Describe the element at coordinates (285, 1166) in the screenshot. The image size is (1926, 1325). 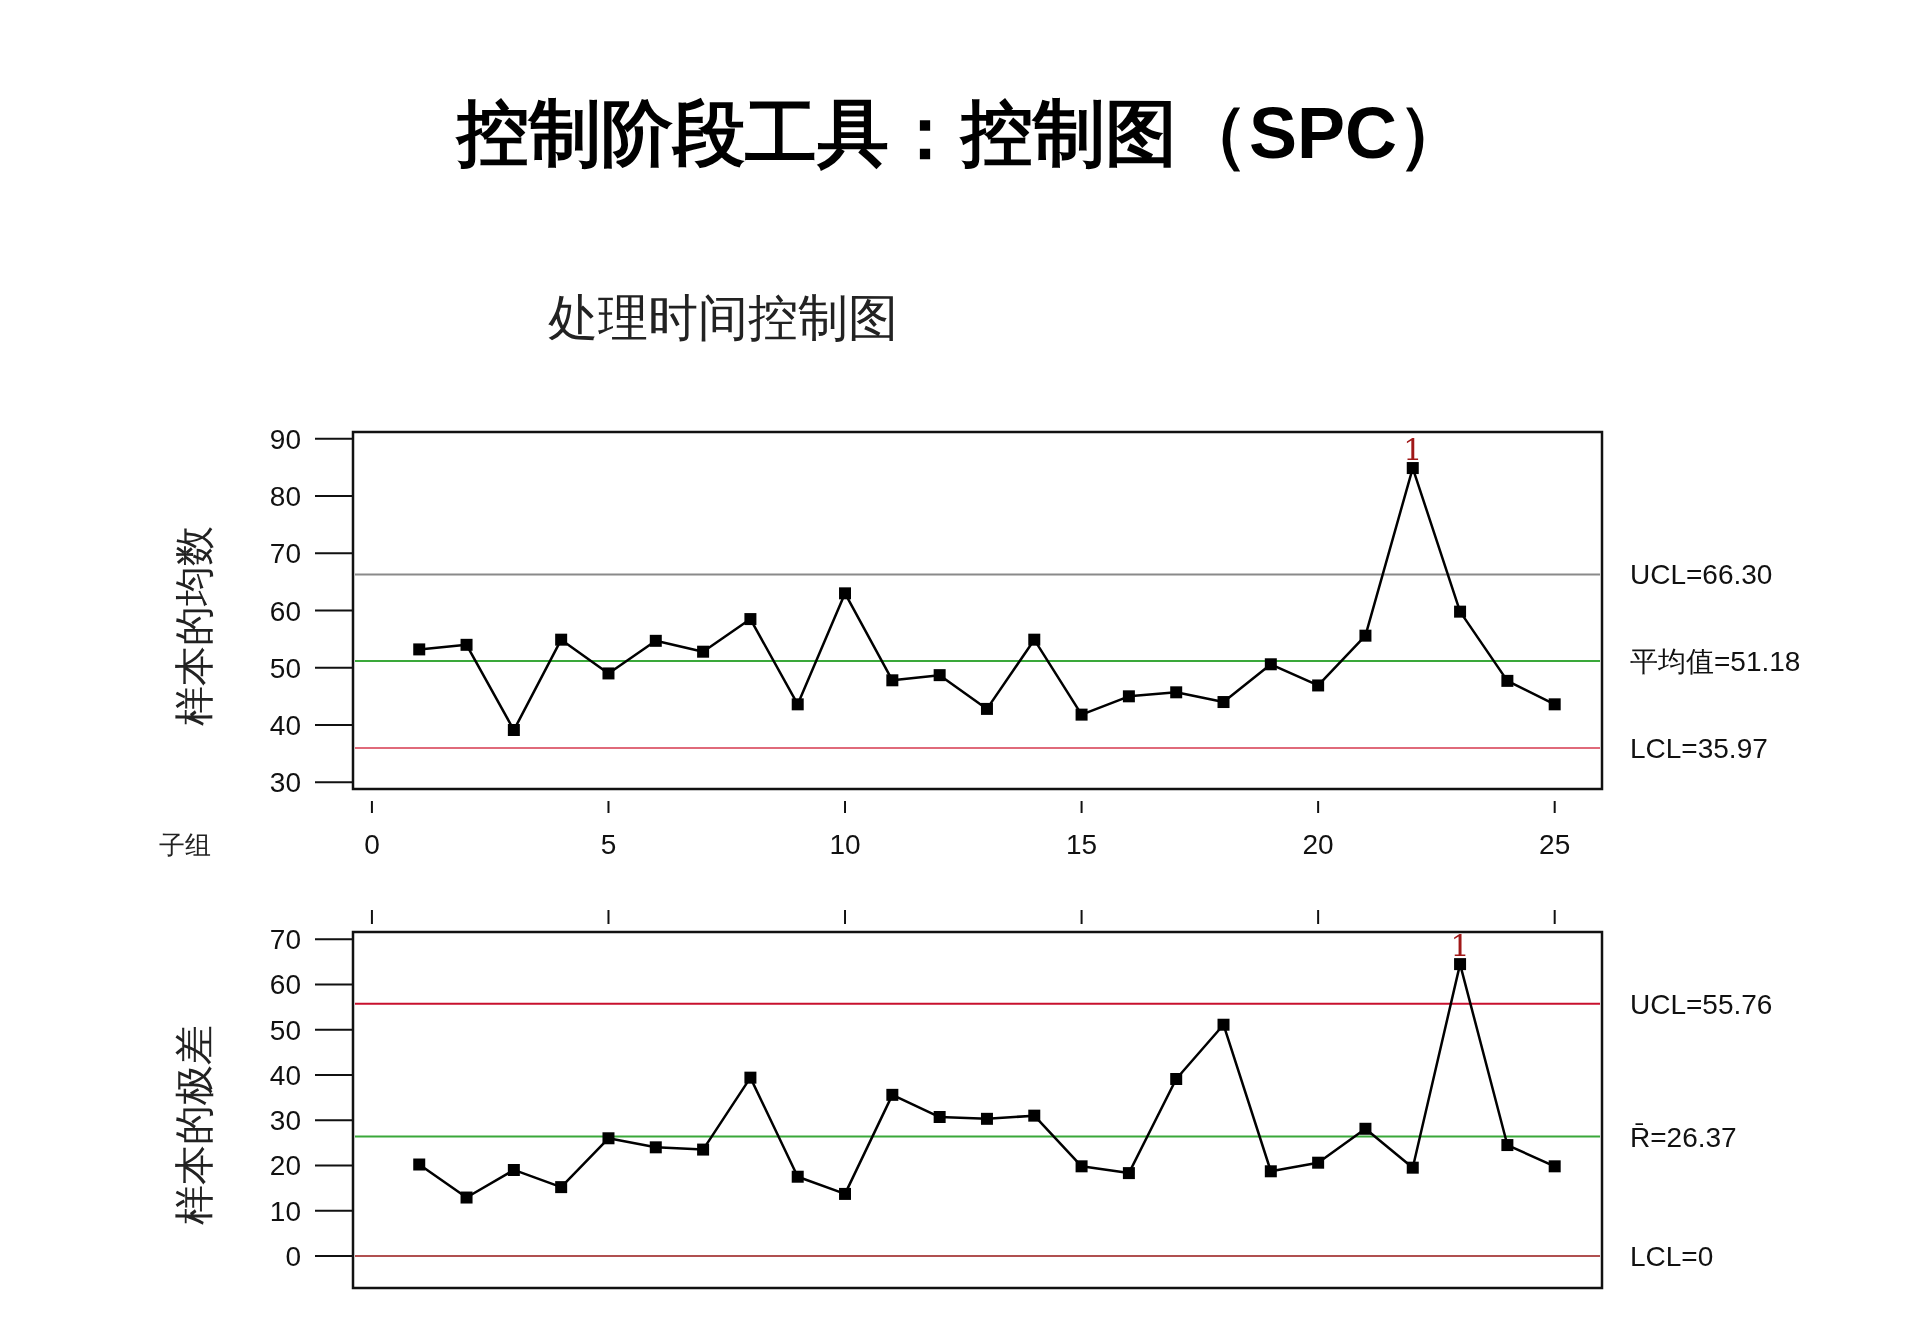
I see `y-tick-label: 20` at that location.